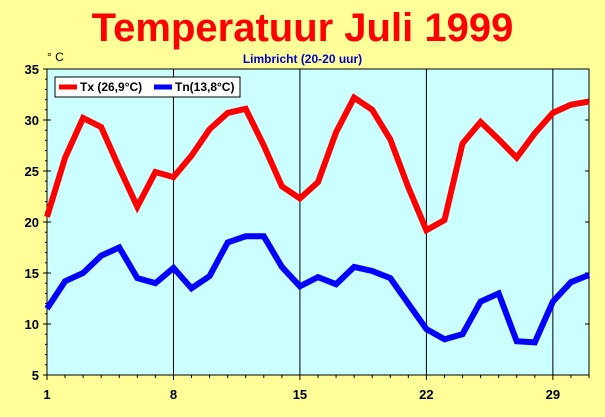  Describe the element at coordinates (553, 394) in the screenshot. I see `x-tick-label: 29` at that location.